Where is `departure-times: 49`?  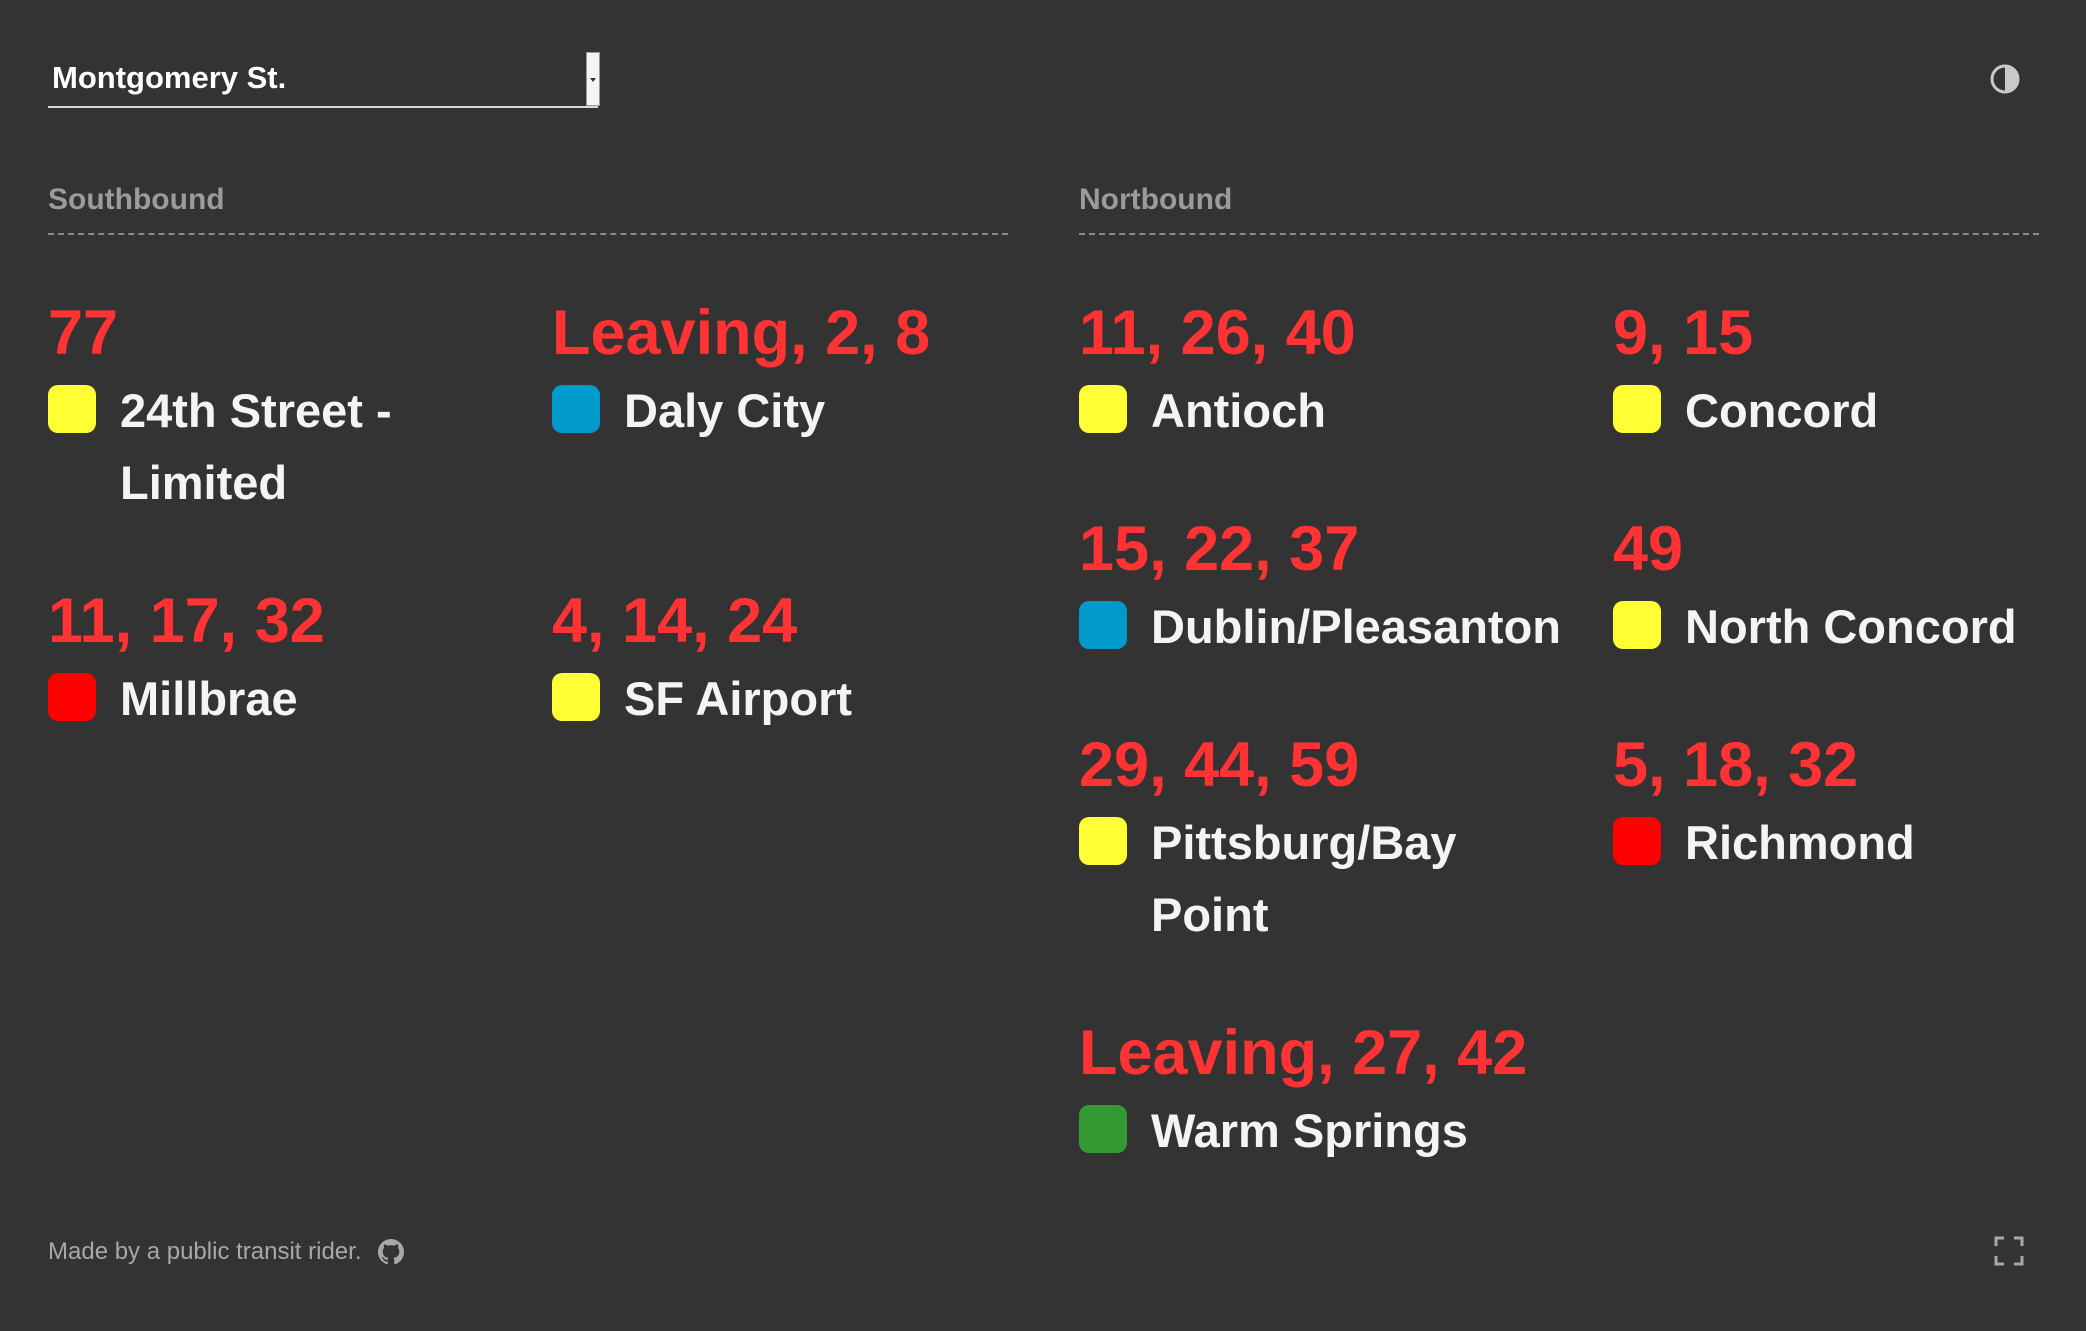 departure-times: 49 is located at coordinates (1648, 549).